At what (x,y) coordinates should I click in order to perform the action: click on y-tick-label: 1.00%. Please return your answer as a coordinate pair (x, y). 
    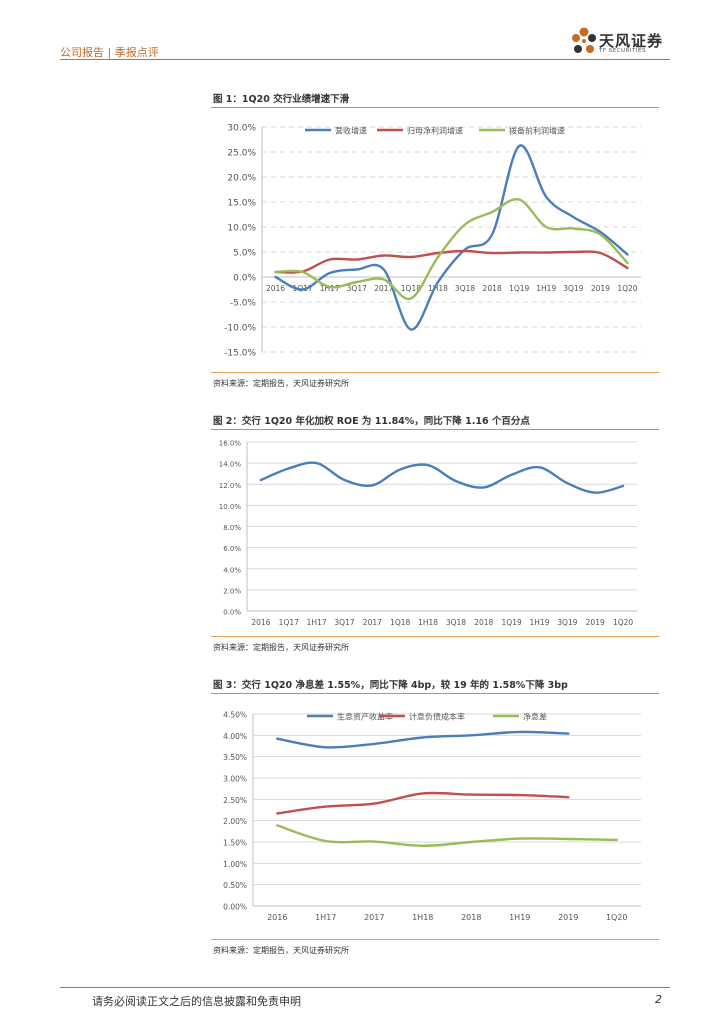
    Looking at the image, I should click on (235, 864).